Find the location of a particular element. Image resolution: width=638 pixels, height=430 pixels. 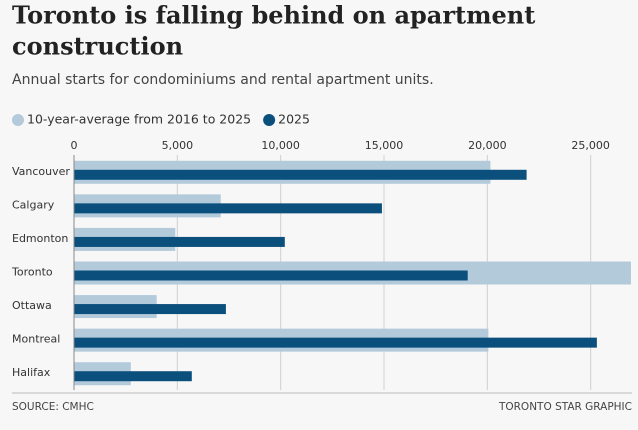

credit: TORONTO STAR GRAPHIC is located at coordinates (565, 407).